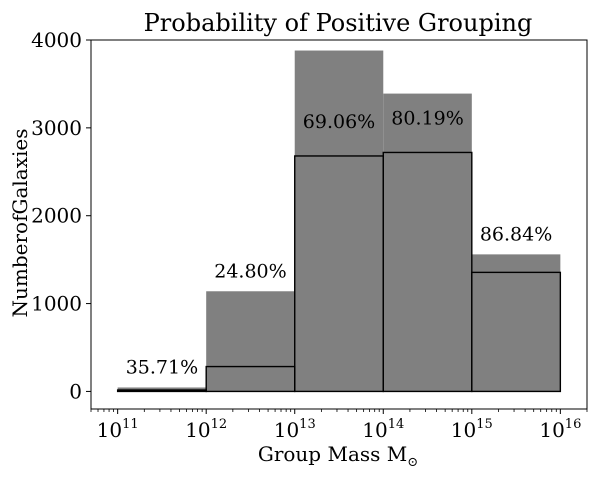  What do you see at coordinates (20, 223) in the screenshot?
I see `y-axis-label: NumberofGalaxies` at bounding box center [20, 223].